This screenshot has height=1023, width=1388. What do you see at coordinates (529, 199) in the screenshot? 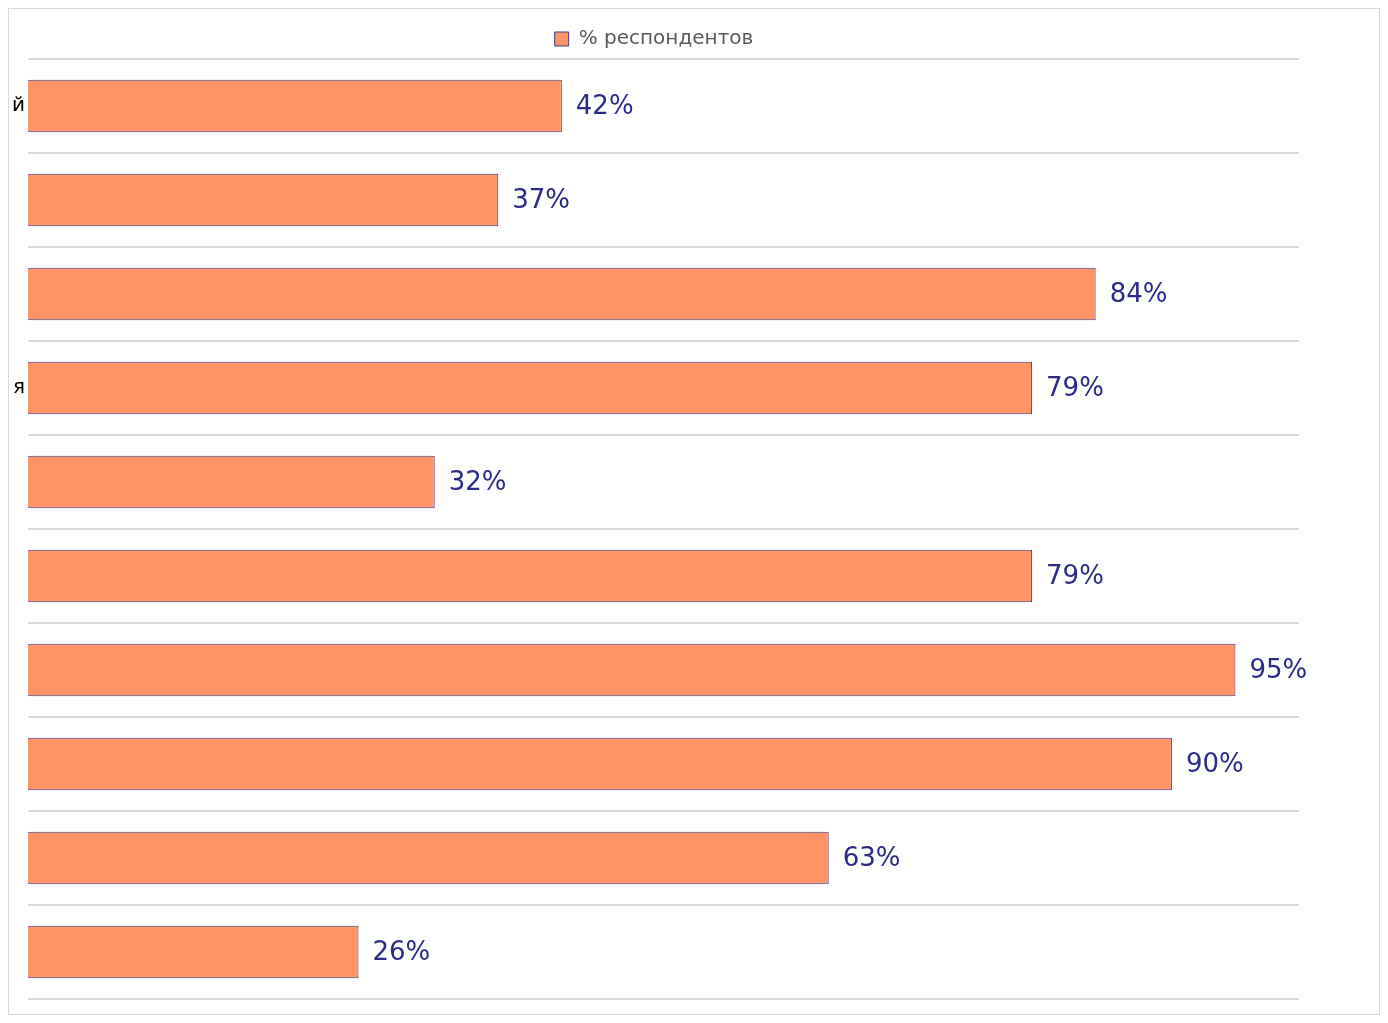
I see `data-label: 37` at bounding box center [529, 199].